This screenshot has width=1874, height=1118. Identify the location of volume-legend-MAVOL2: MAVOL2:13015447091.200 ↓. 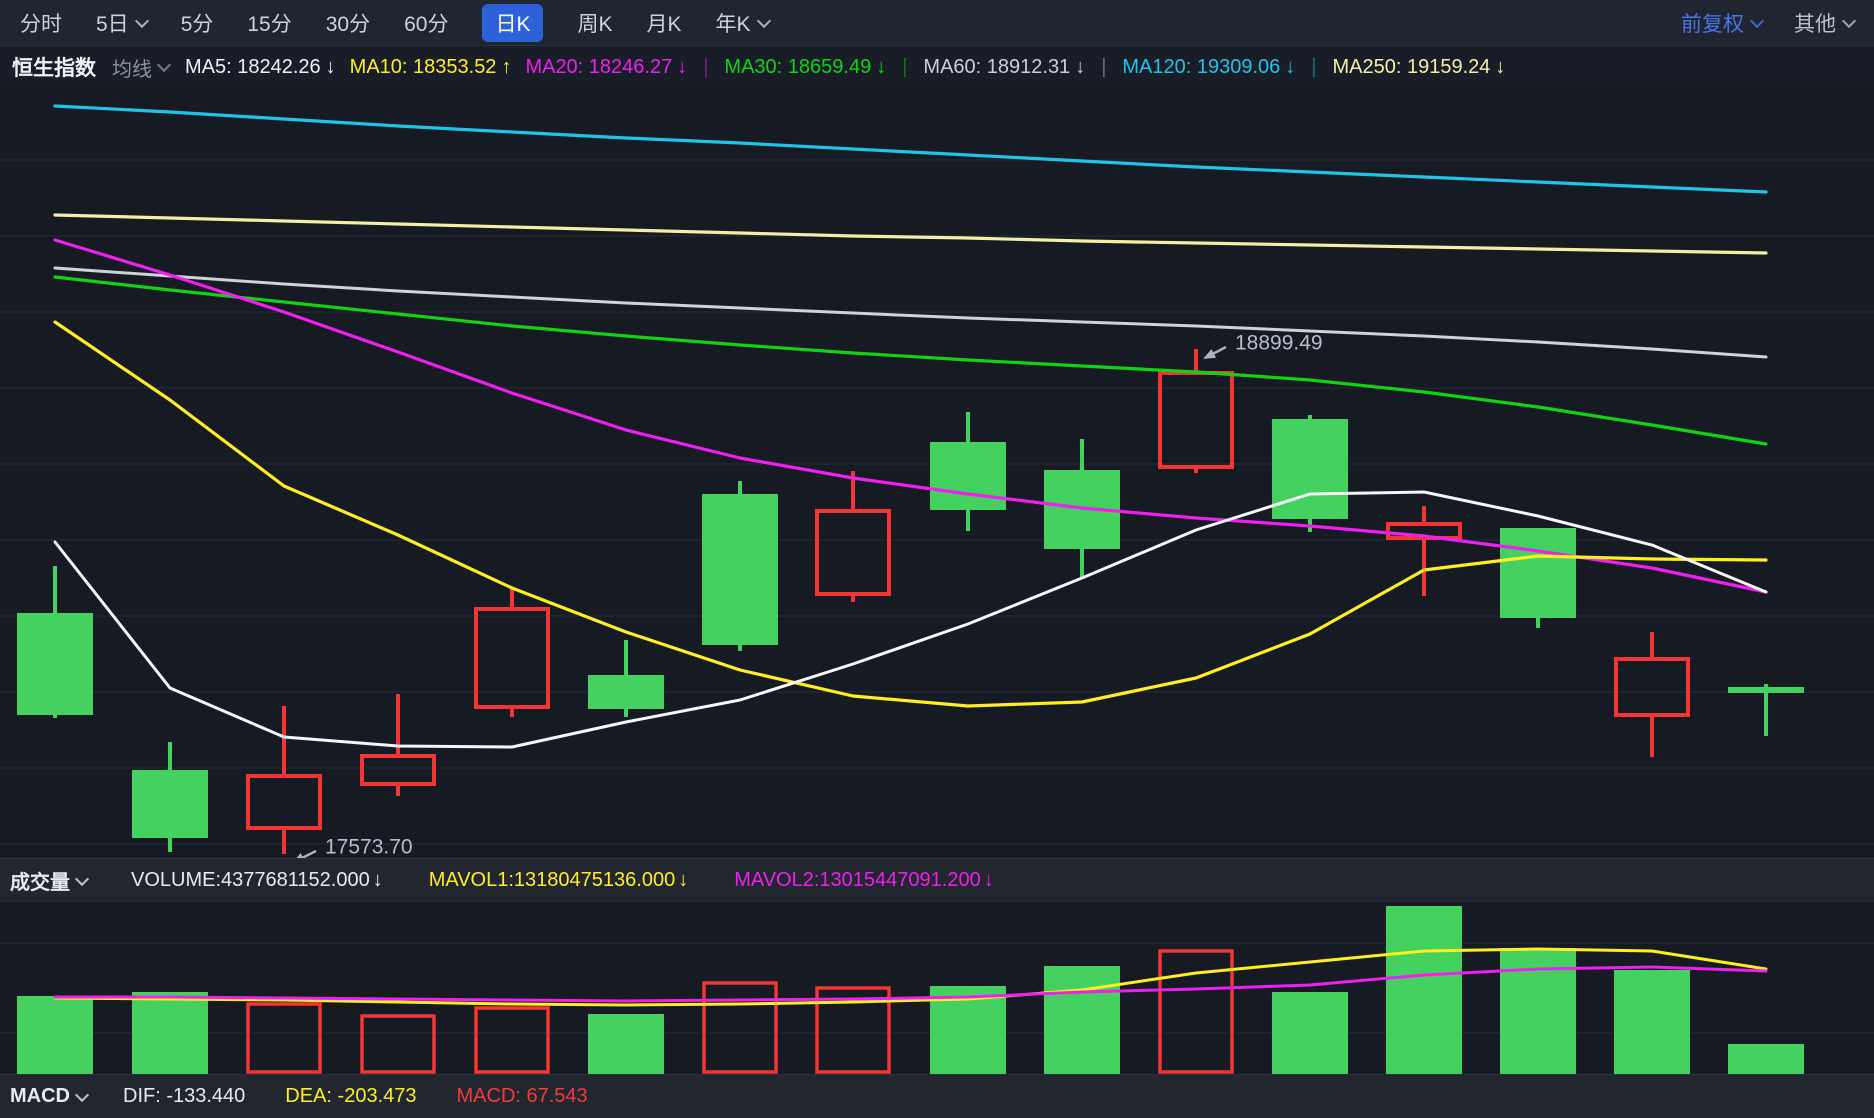
(864, 880).